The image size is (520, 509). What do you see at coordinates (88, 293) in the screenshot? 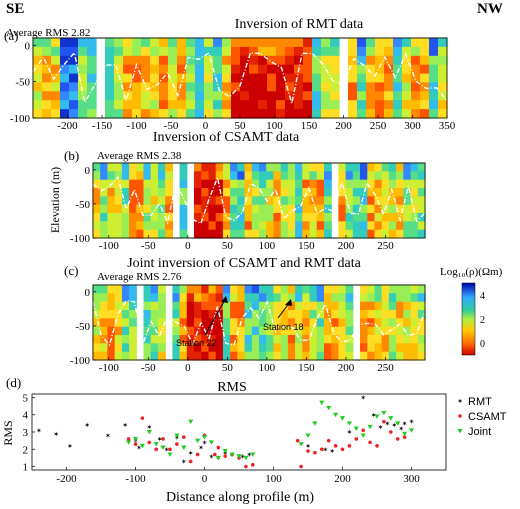
I see `y-tick-label: 0` at bounding box center [88, 293].